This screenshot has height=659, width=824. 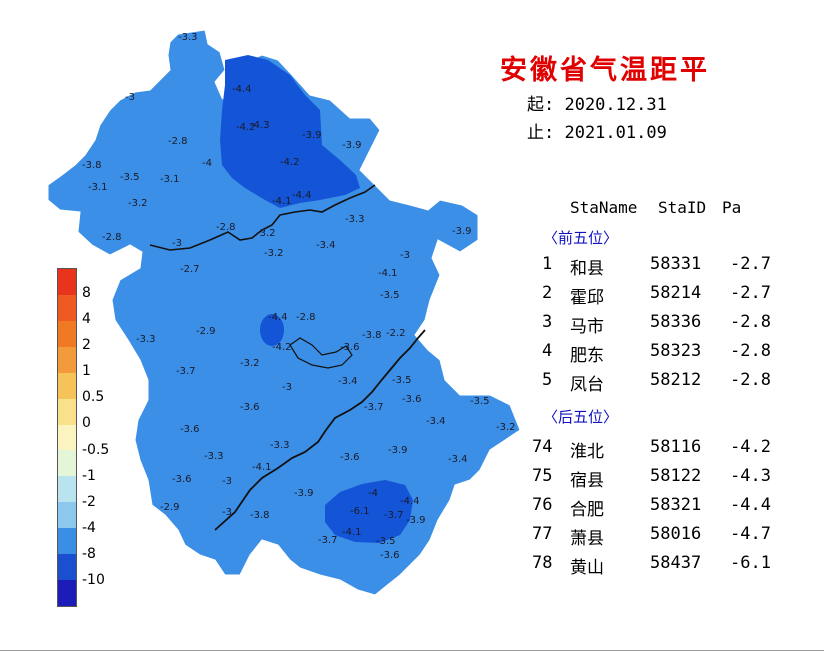 What do you see at coordinates (262, 217) in the screenshot?
I see `huai-river` at bounding box center [262, 217].